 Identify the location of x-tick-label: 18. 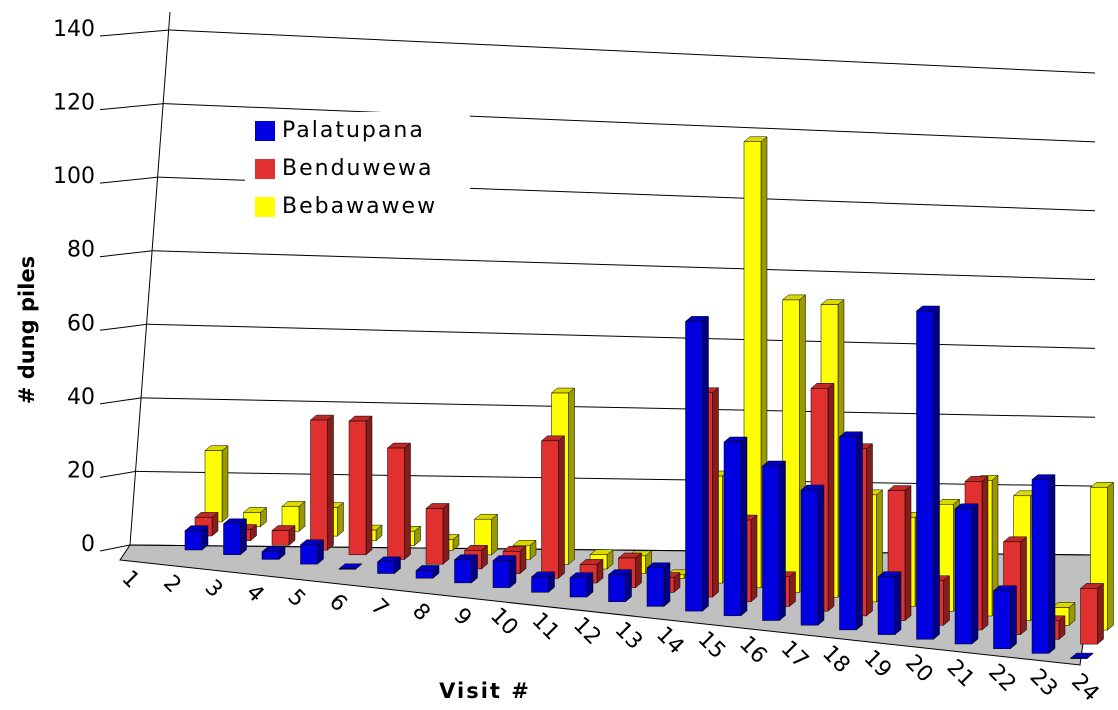
(835, 659).